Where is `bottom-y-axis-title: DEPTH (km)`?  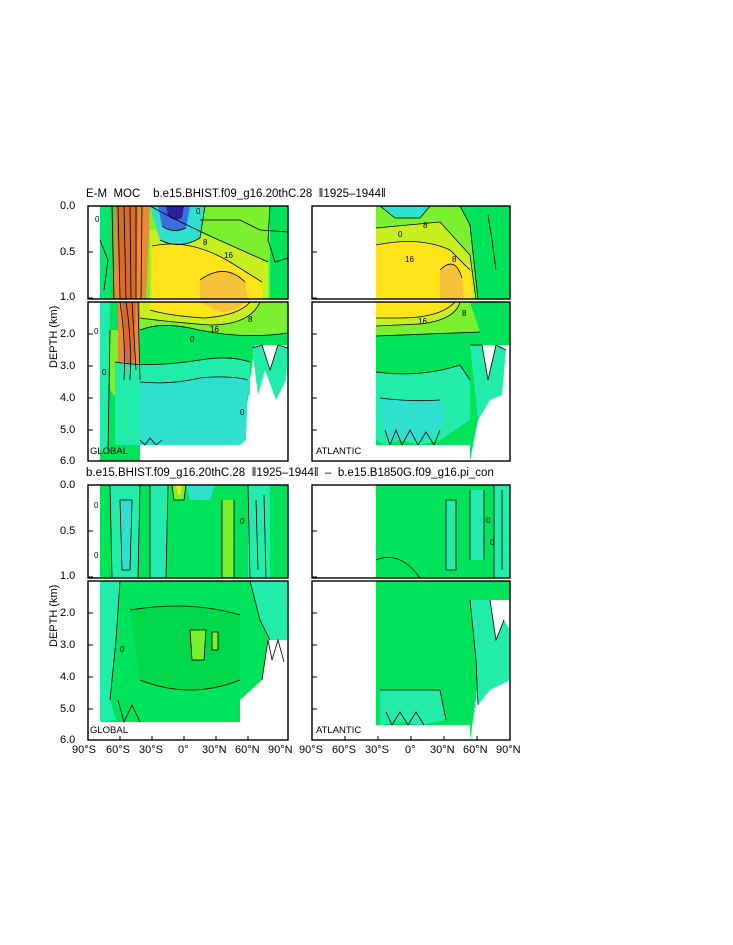 bottom-y-axis-title: DEPTH (km) is located at coordinates (54, 615).